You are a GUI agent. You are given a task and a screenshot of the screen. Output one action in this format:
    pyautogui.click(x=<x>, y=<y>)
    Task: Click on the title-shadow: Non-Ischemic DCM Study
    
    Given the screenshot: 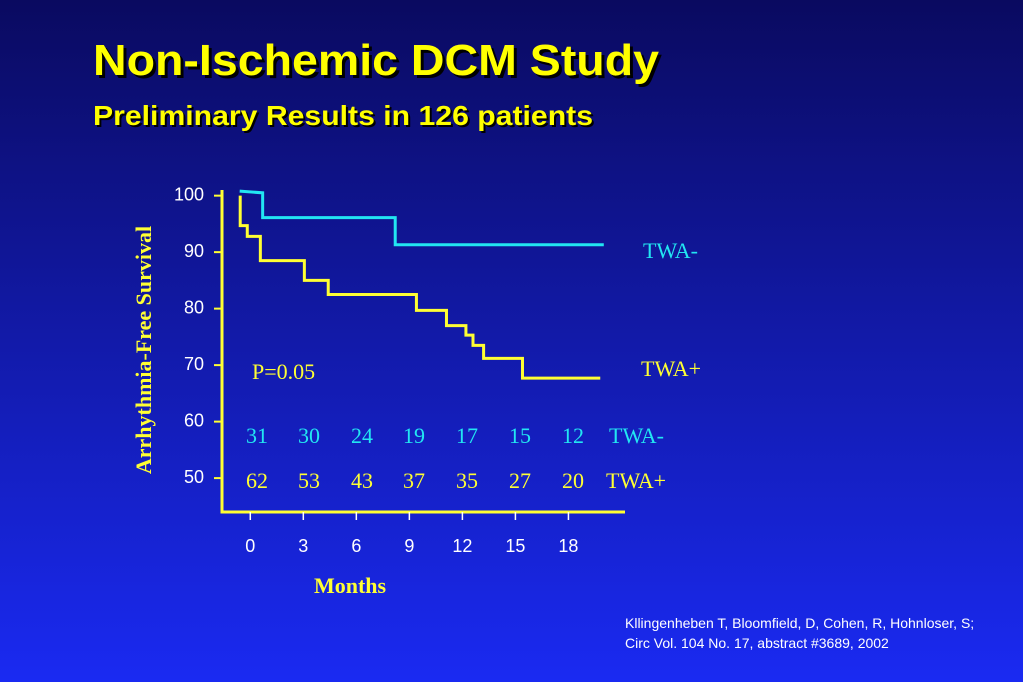 What is the action you would take?
    pyautogui.click(x=379, y=63)
    